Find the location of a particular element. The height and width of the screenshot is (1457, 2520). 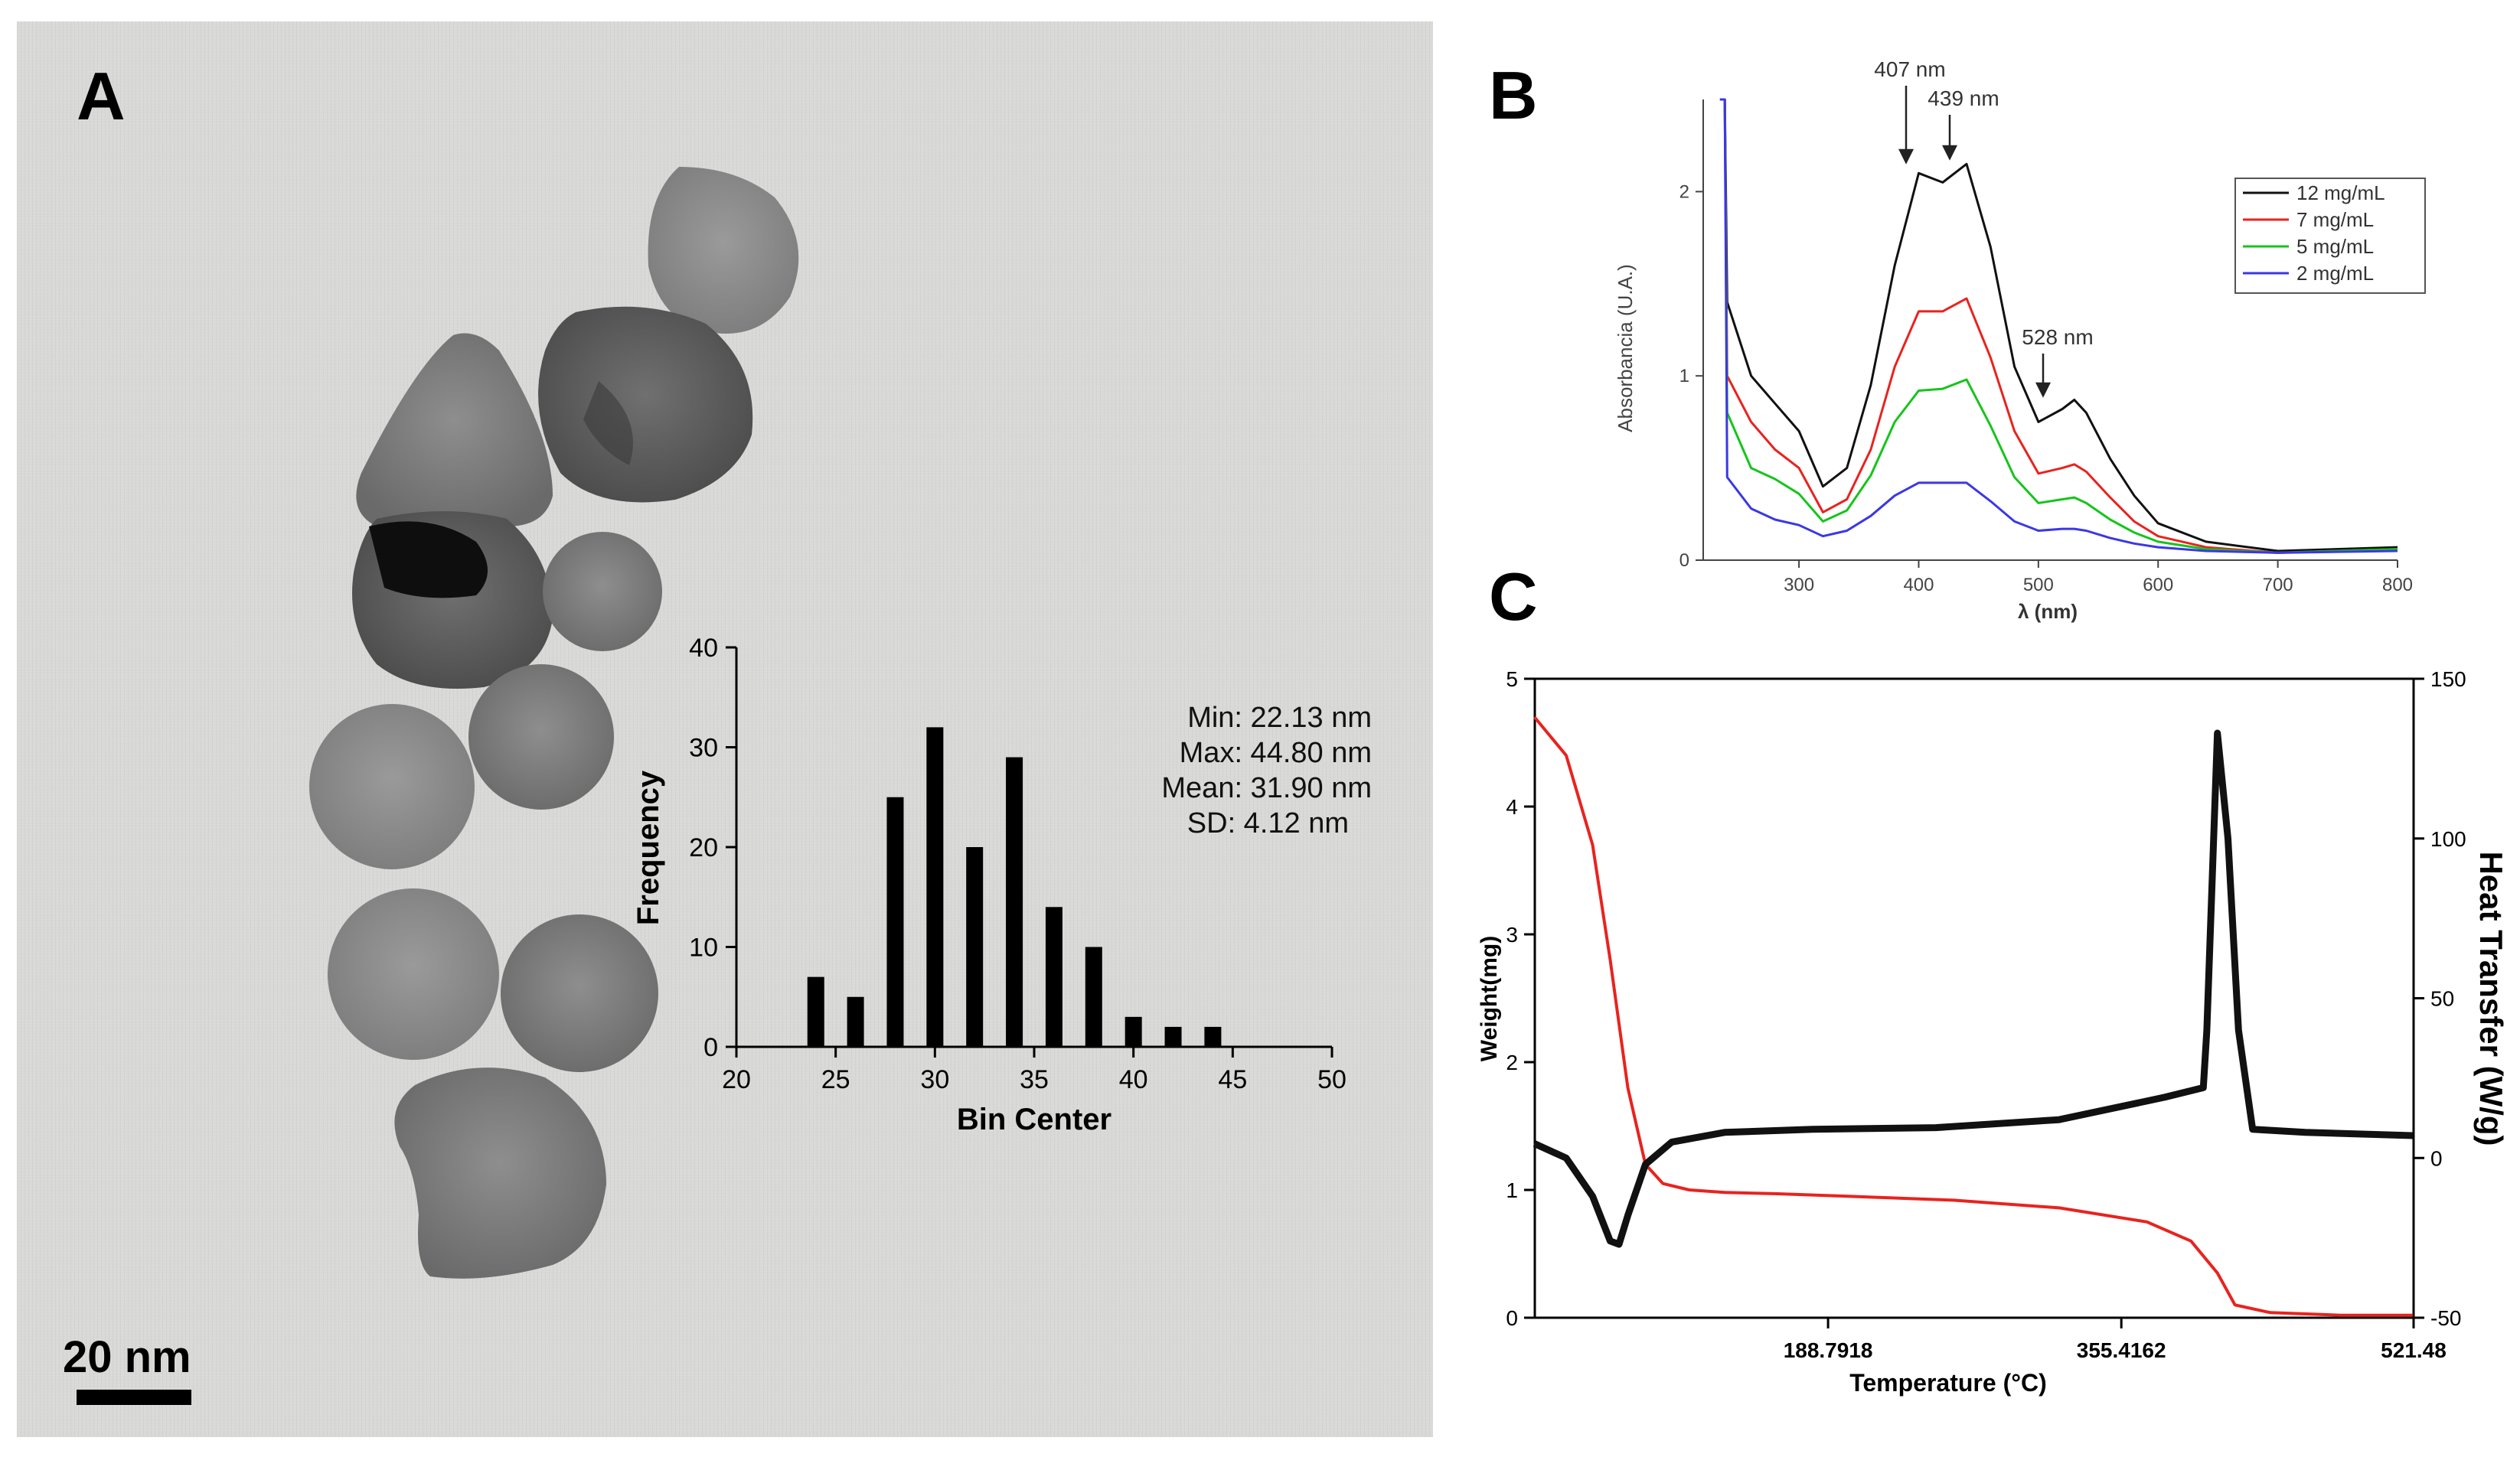

tga-y-tick-label: 0 is located at coordinates (1512, 1318).